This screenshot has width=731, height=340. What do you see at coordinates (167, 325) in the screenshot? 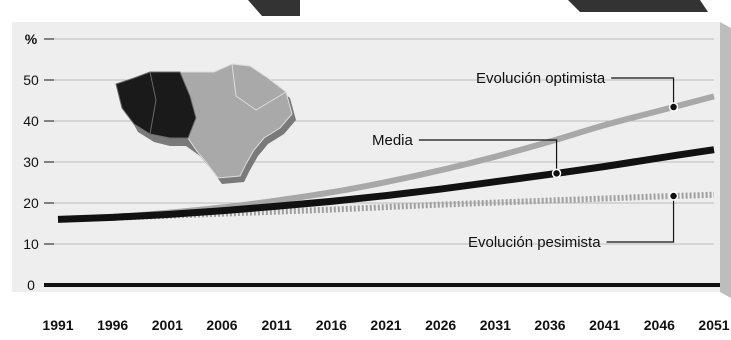
I see `x-tick-label: 2001` at bounding box center [167, 325].